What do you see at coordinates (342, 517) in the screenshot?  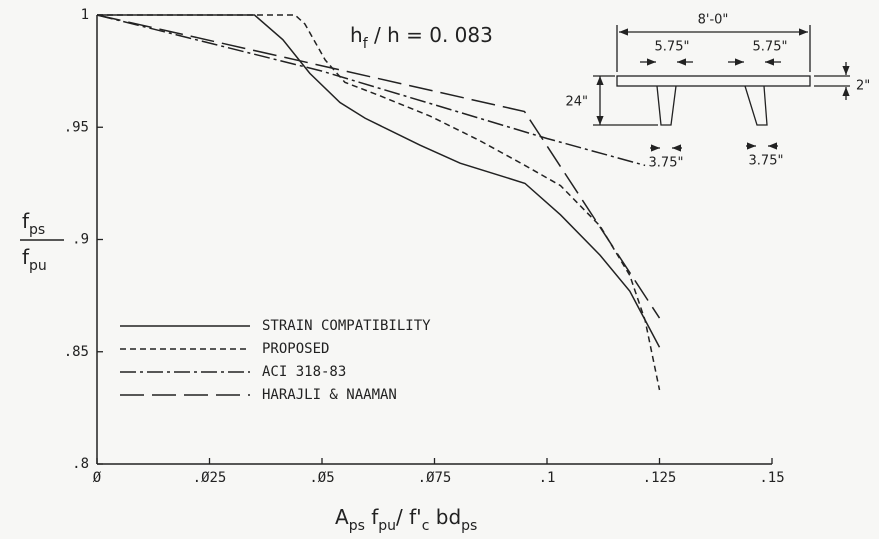 I see `label-part: A` at bounding box center [342, 517].